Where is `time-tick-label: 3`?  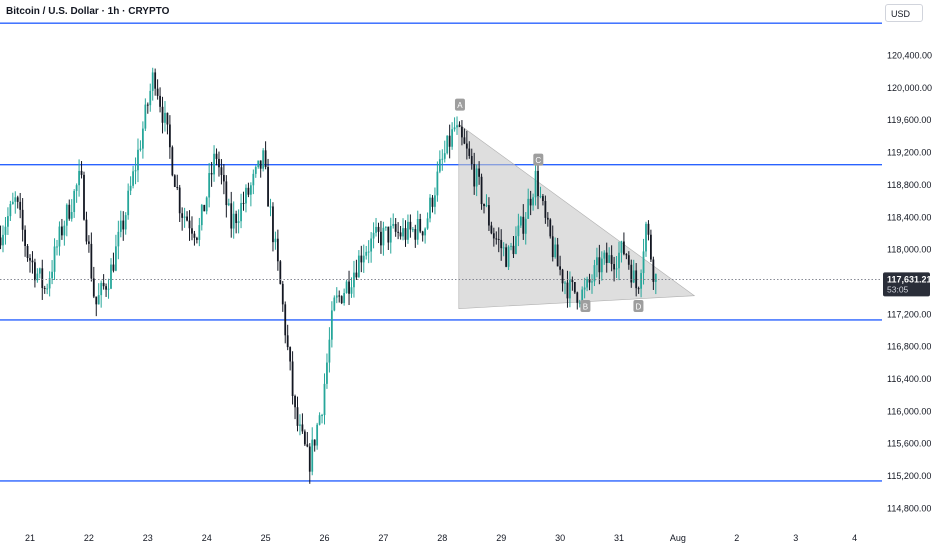
time-tick-label: 3 is located at coordinates (795, 538).